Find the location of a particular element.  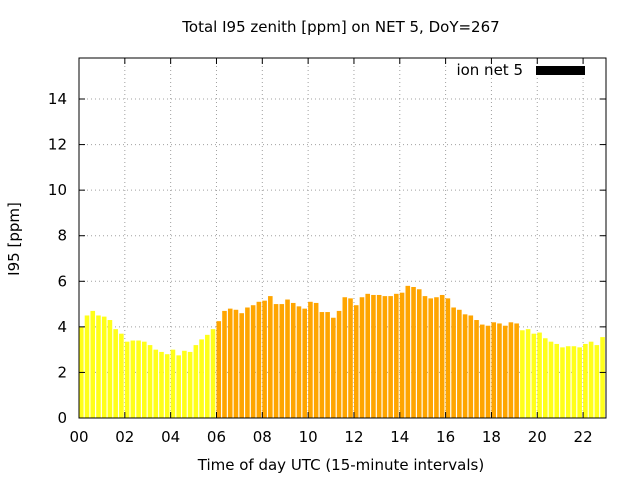

x-tick-label: 08 is located at coordinates (262, 437).